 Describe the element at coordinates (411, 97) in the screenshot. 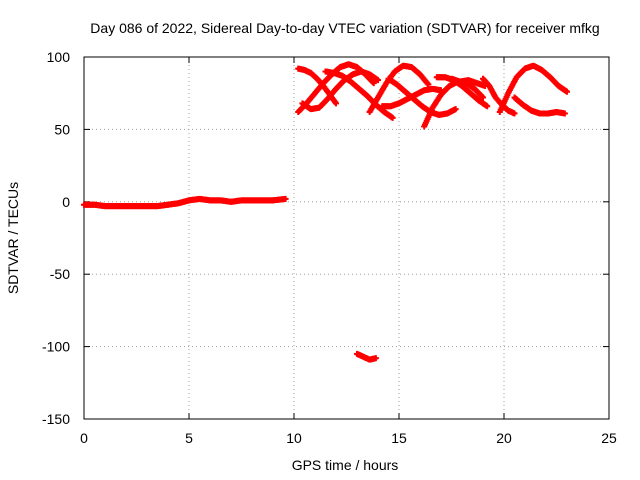

I see `series-arc-f` at that location.